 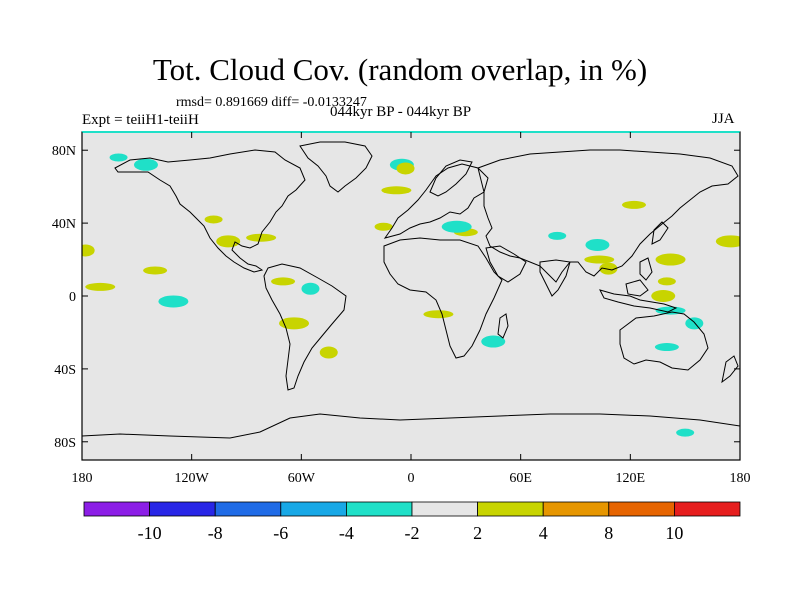 I want to click on experiment-label: Expt = teiiH1-teiiH, so click(x=140, y=120).